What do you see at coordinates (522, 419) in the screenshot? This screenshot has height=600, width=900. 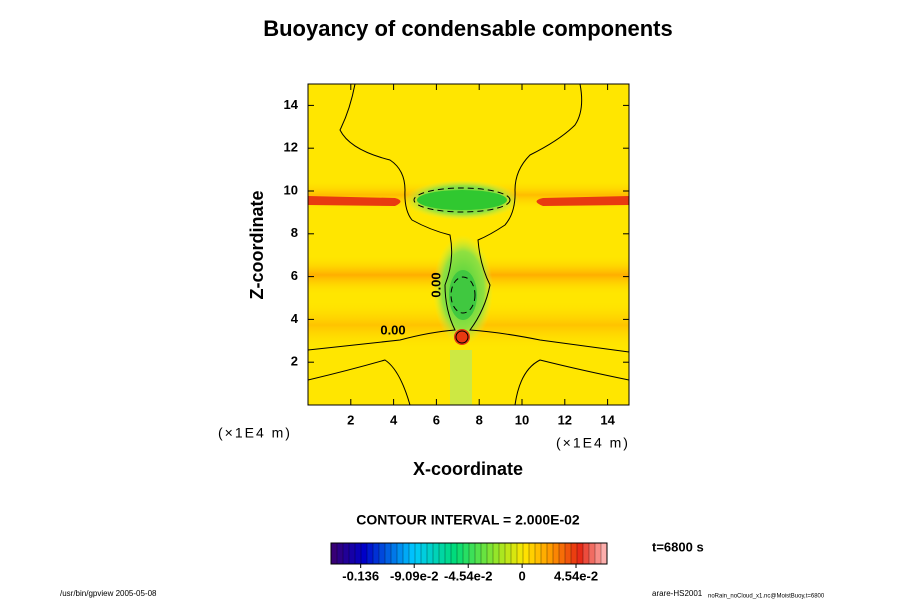 I see `x-tick-label: 10` at bounding box center [522, 419].